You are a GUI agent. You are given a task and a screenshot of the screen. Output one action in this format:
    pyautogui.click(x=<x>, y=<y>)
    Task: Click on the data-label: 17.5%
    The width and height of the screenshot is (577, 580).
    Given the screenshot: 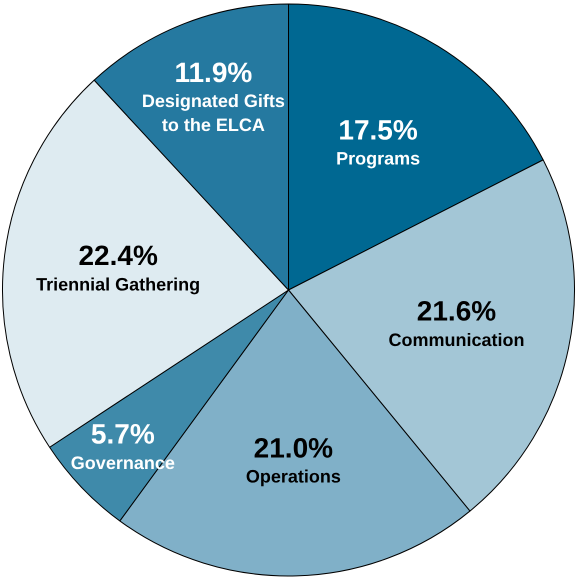 What is the action you would take?
    pyautogui.click(x=378, y=130)
    